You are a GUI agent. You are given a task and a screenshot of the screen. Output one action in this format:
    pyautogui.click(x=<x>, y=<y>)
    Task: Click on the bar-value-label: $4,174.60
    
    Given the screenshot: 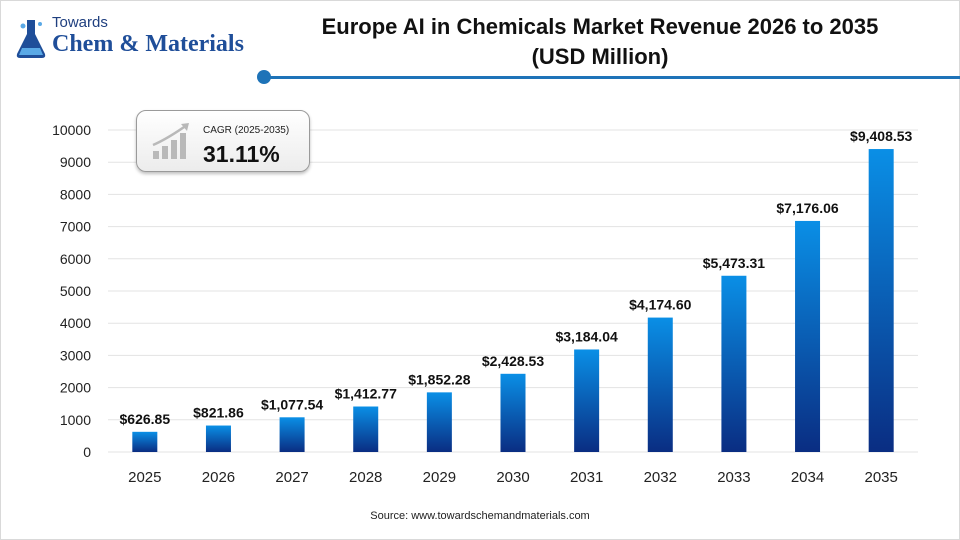 What is the action you would take?
    pyautogui.click(x=660, y=305)
    